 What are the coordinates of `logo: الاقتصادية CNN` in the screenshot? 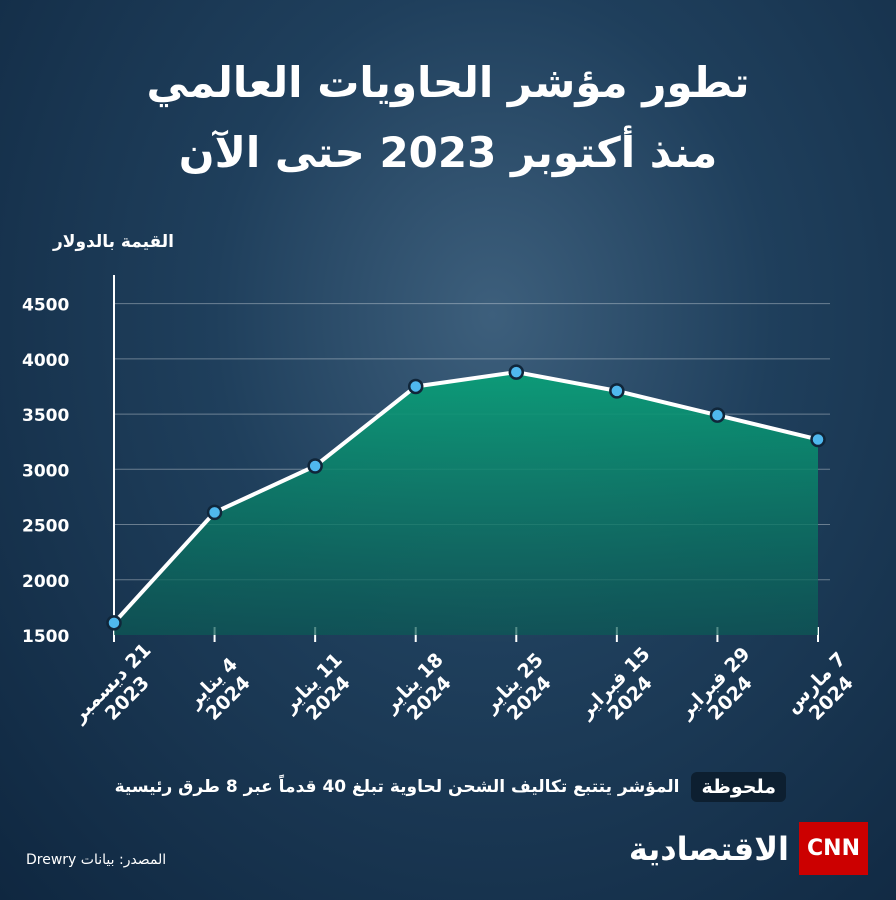 It's located at (748, 848).